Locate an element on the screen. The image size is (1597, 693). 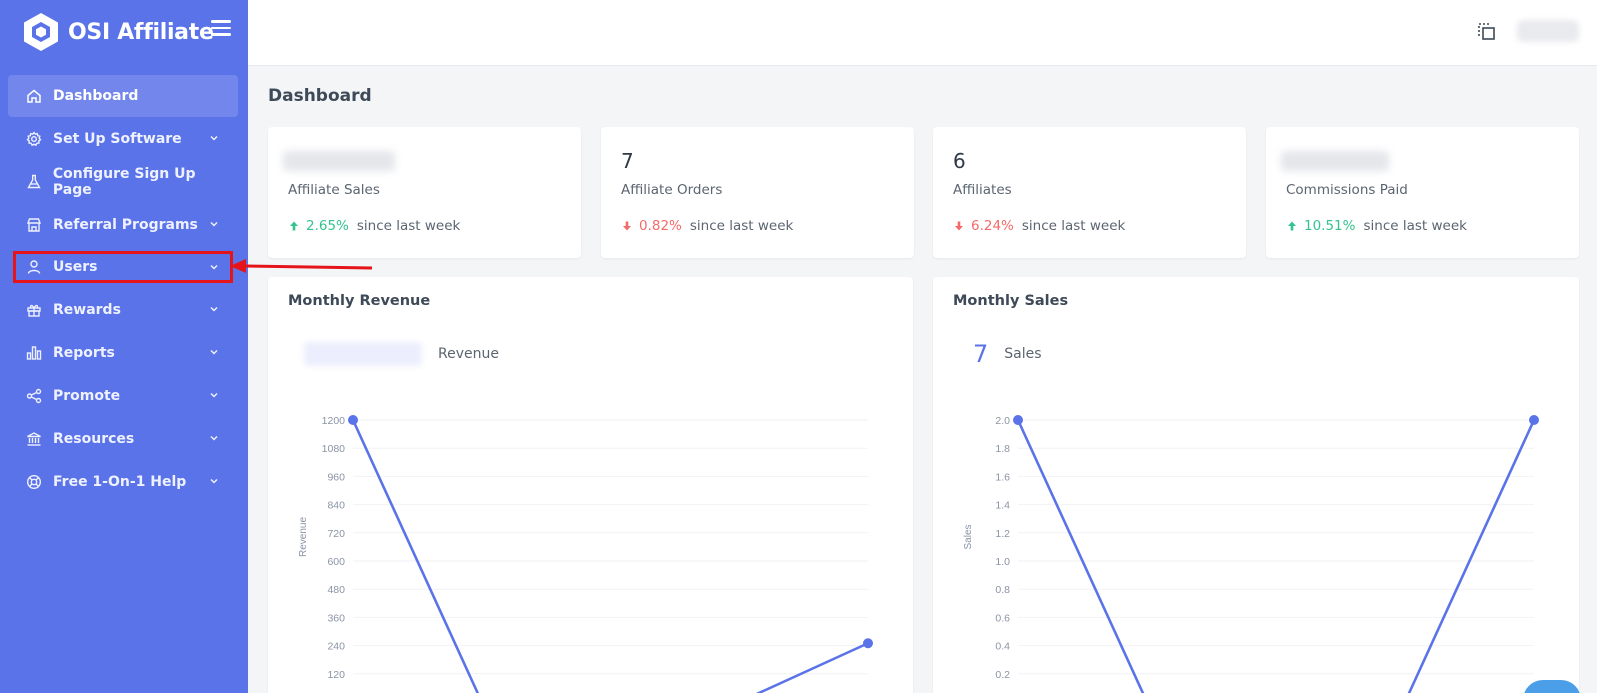
y-tick-label: 1.8 is located at coordinates (1002, 449).